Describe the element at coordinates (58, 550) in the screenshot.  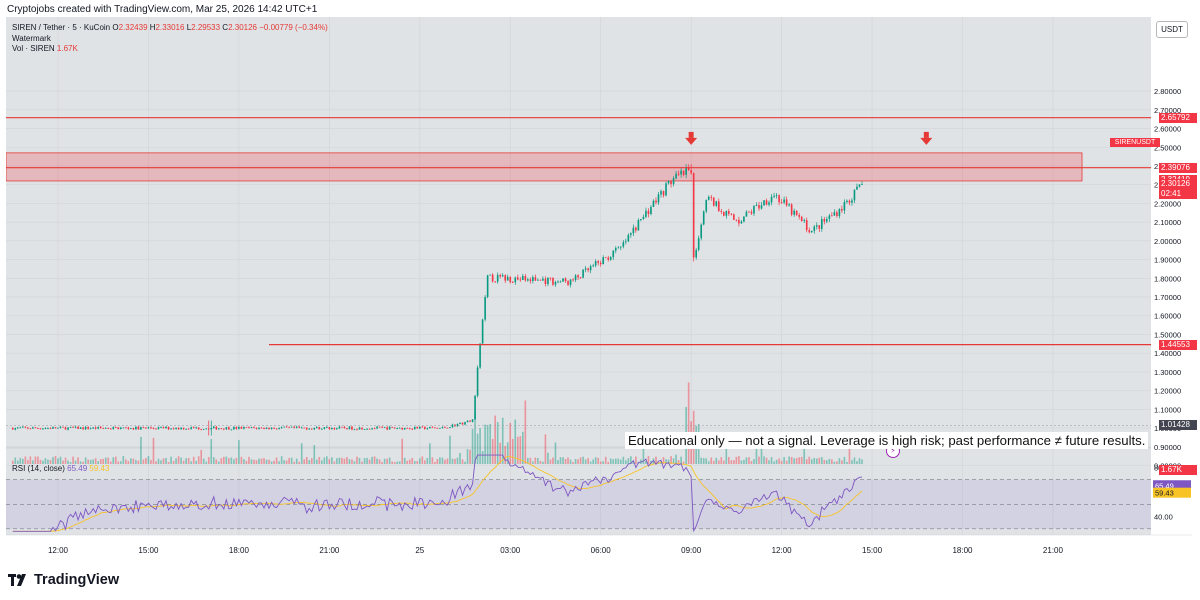
I see `time-axis-label: 12:00` at that location.